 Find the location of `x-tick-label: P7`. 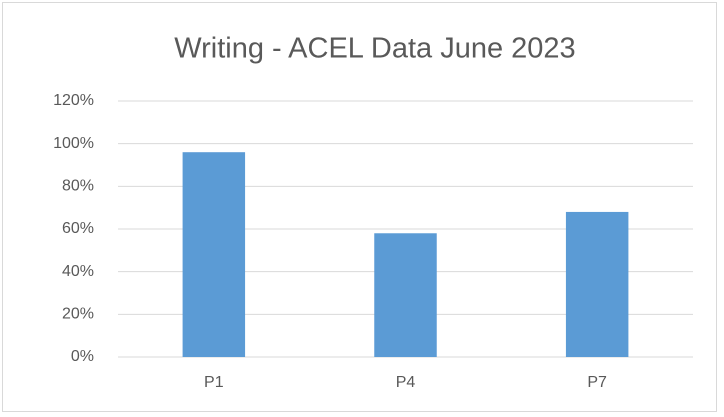

x-tick-label: P7 is located at coordinates (597, 382).